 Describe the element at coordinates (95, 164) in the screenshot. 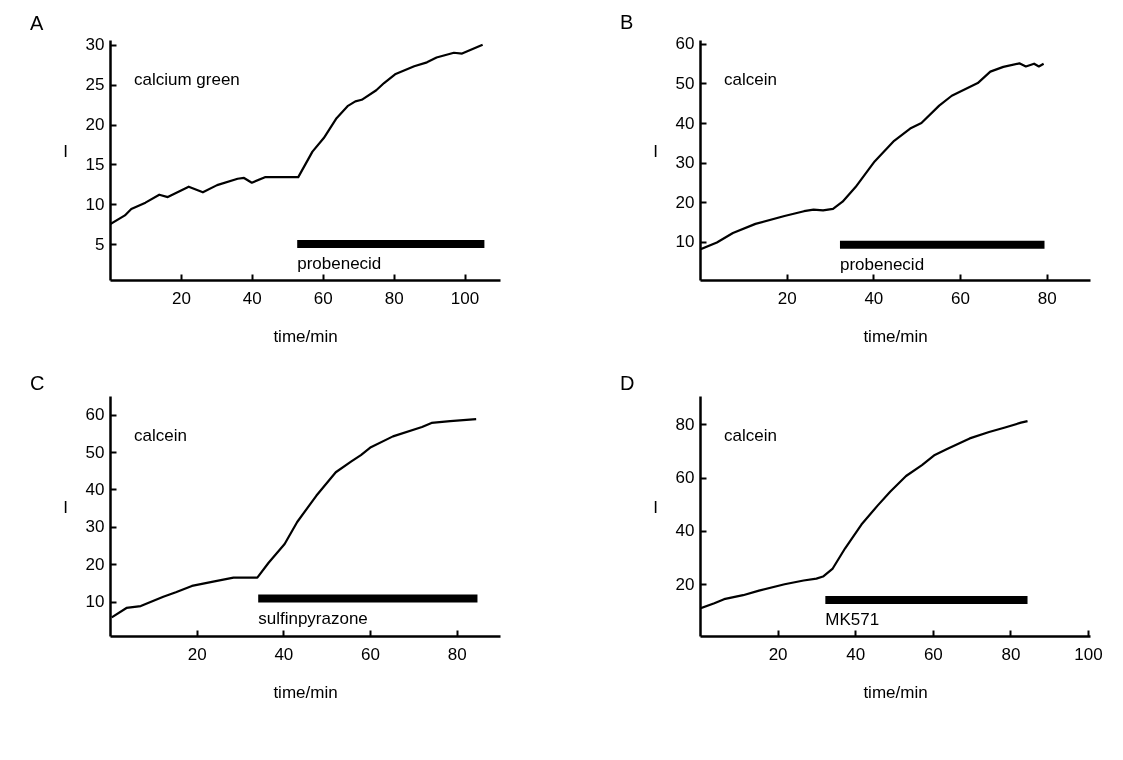

I see `y-tick-label: 15` at that location.